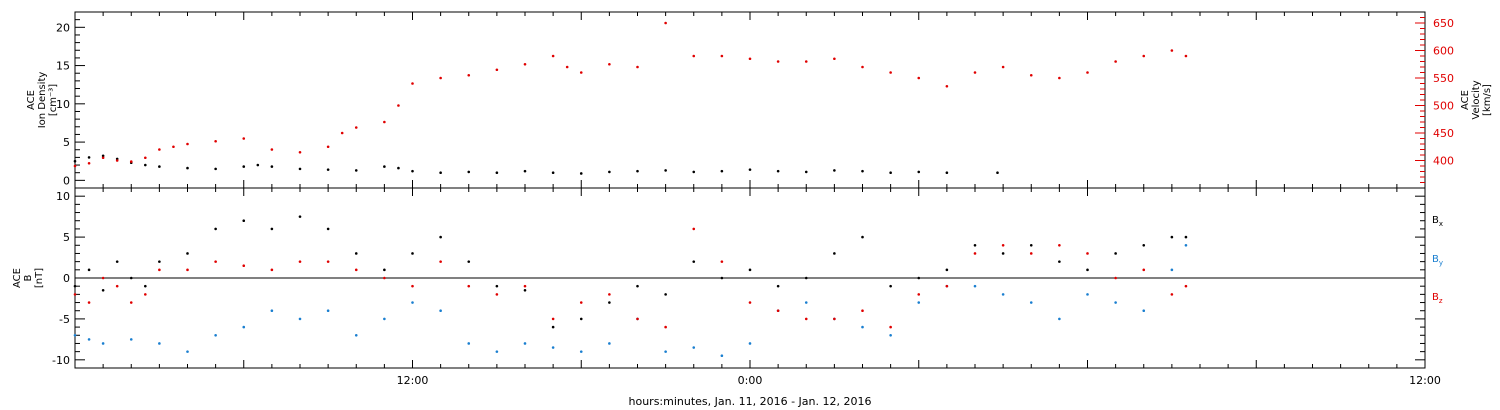  Describe the element at coordinates (1437, 221) in the screenshot. I see `legend-Bx: Bx` at that location.